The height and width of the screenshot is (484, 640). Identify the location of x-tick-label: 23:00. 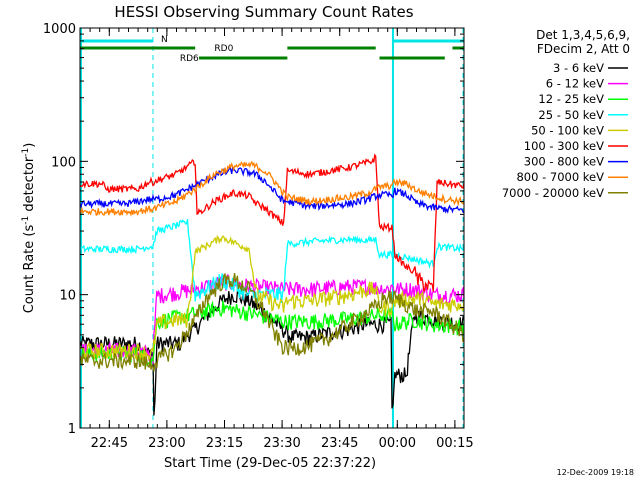
(166, 443).